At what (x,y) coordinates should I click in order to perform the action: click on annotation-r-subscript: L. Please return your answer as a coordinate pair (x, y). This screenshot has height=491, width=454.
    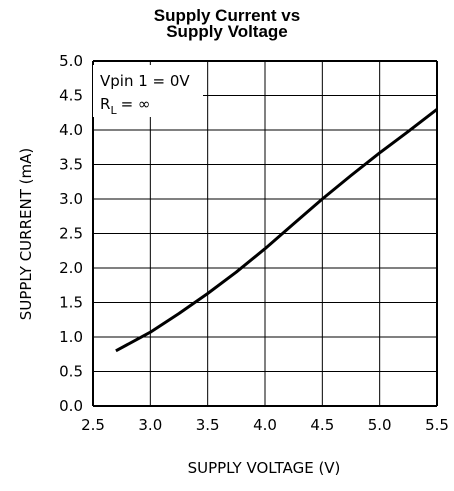
    Looking at the image, I should click on (113, 110).